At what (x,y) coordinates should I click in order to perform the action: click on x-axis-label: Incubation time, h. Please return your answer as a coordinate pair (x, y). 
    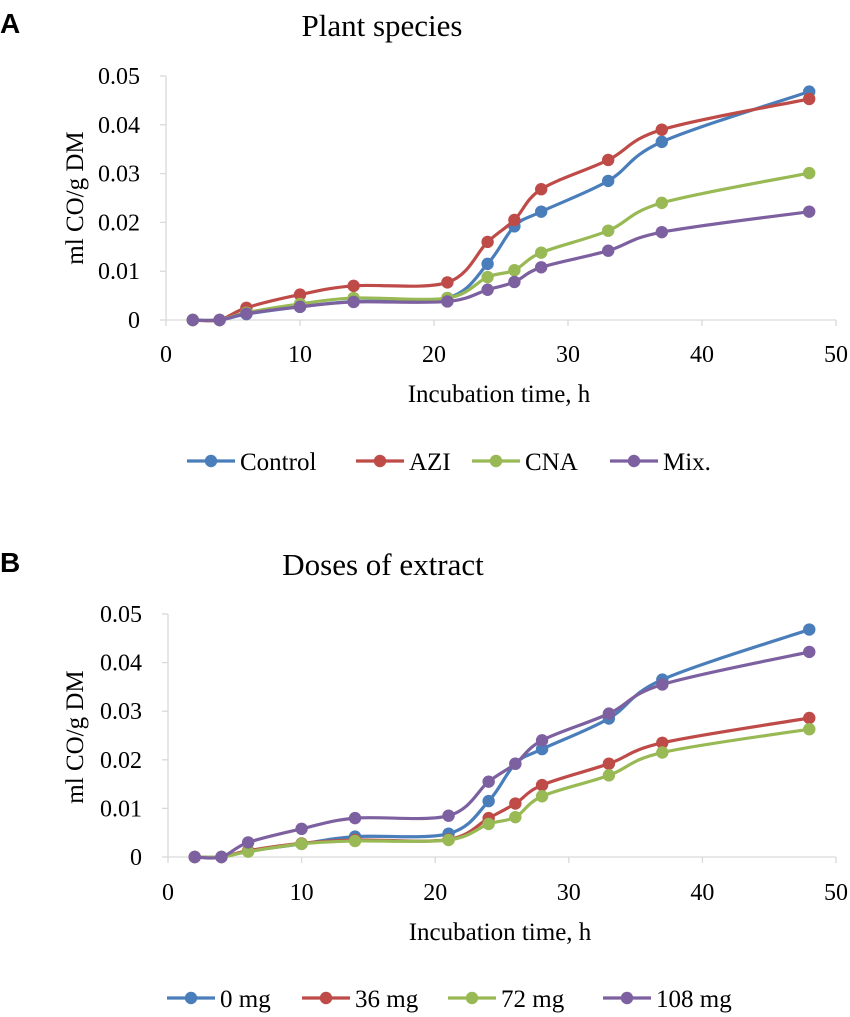
    Looking at the image, I should click on (499, 394).